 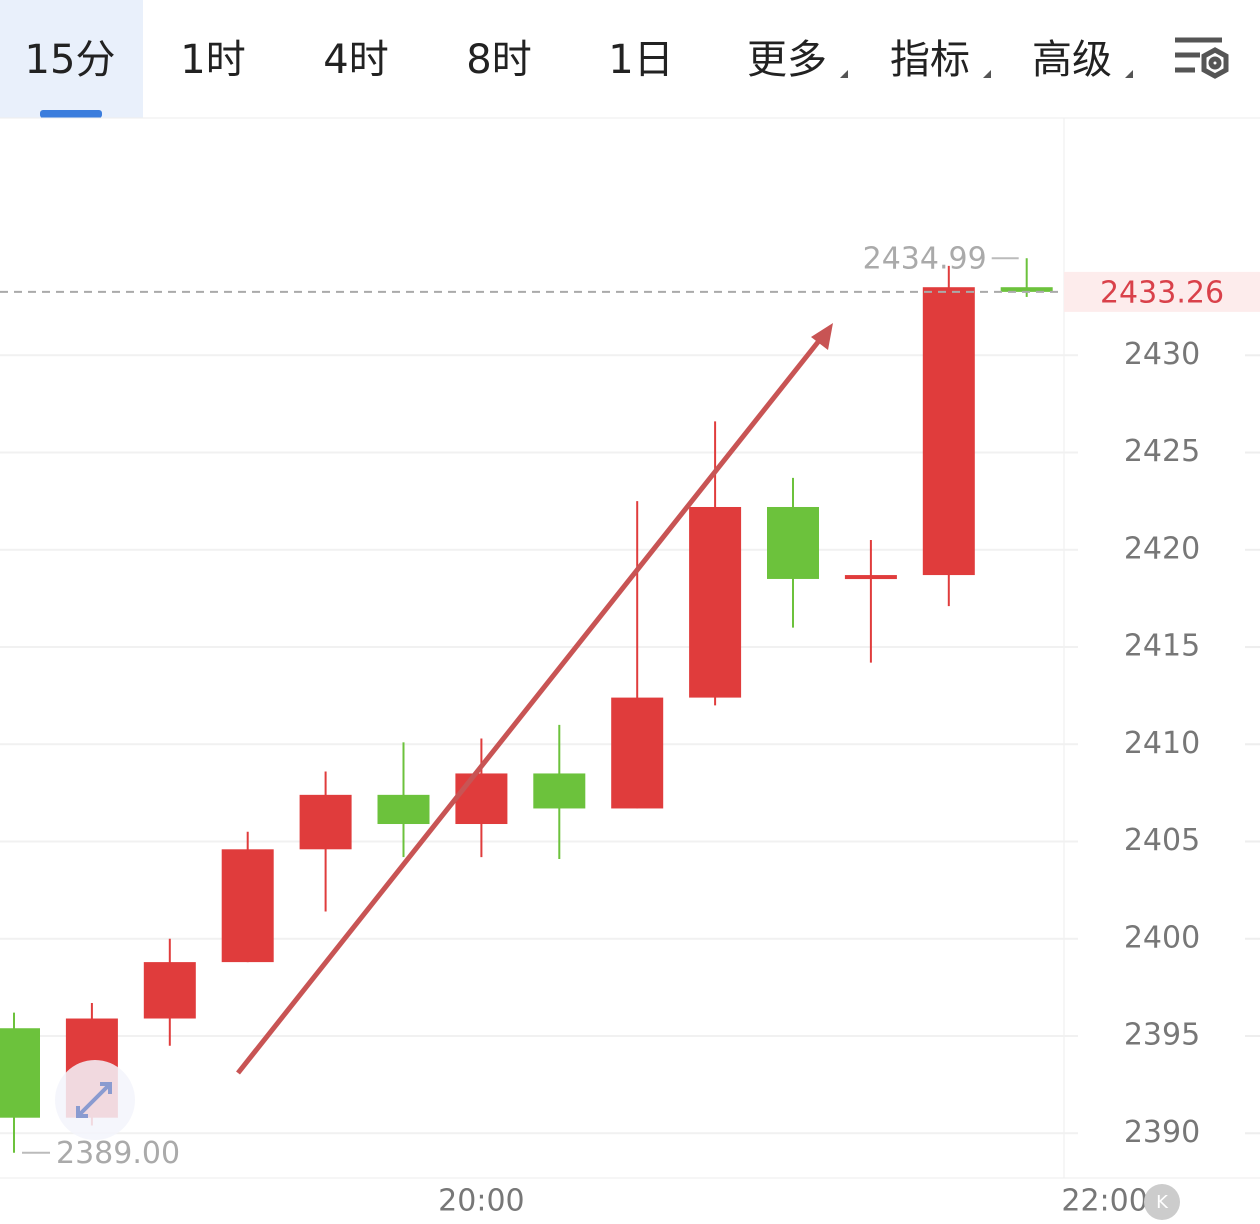 What do you see at coordinates (1162, 646) in the screenshot?
I see `y-tick-label: 2415` at bounding box center [1162, 646].